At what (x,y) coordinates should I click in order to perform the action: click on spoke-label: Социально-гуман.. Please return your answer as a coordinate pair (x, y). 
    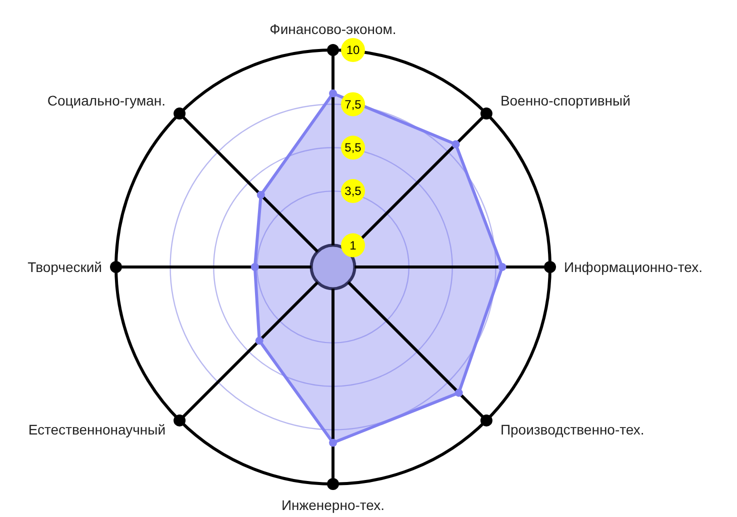
    Looking at the image, I should click on (106, 100).